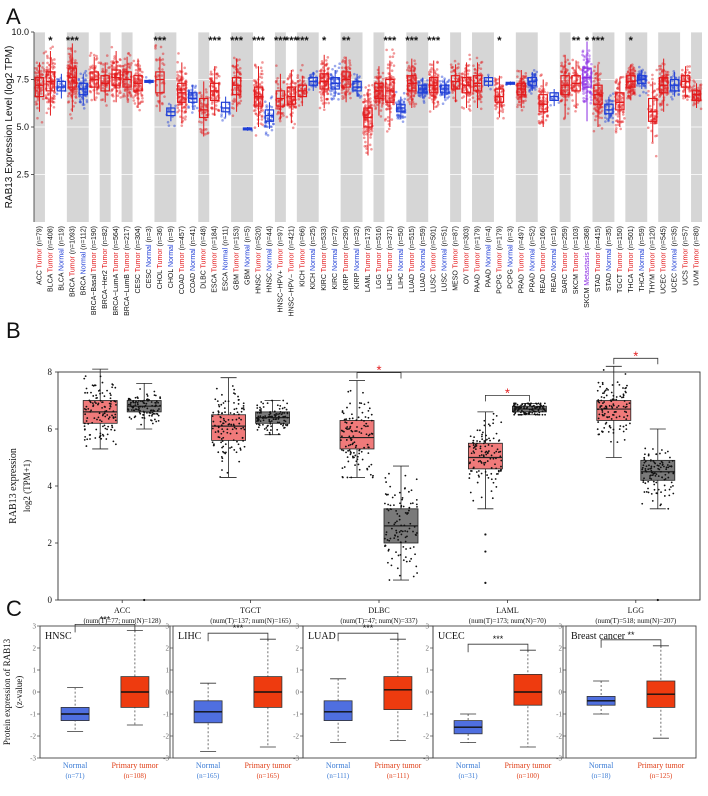 Image resolution: width=708 pixels, height=796 pixels. I want to click on panel-a-xtick-cancer: KIRC, so click(335, 280).